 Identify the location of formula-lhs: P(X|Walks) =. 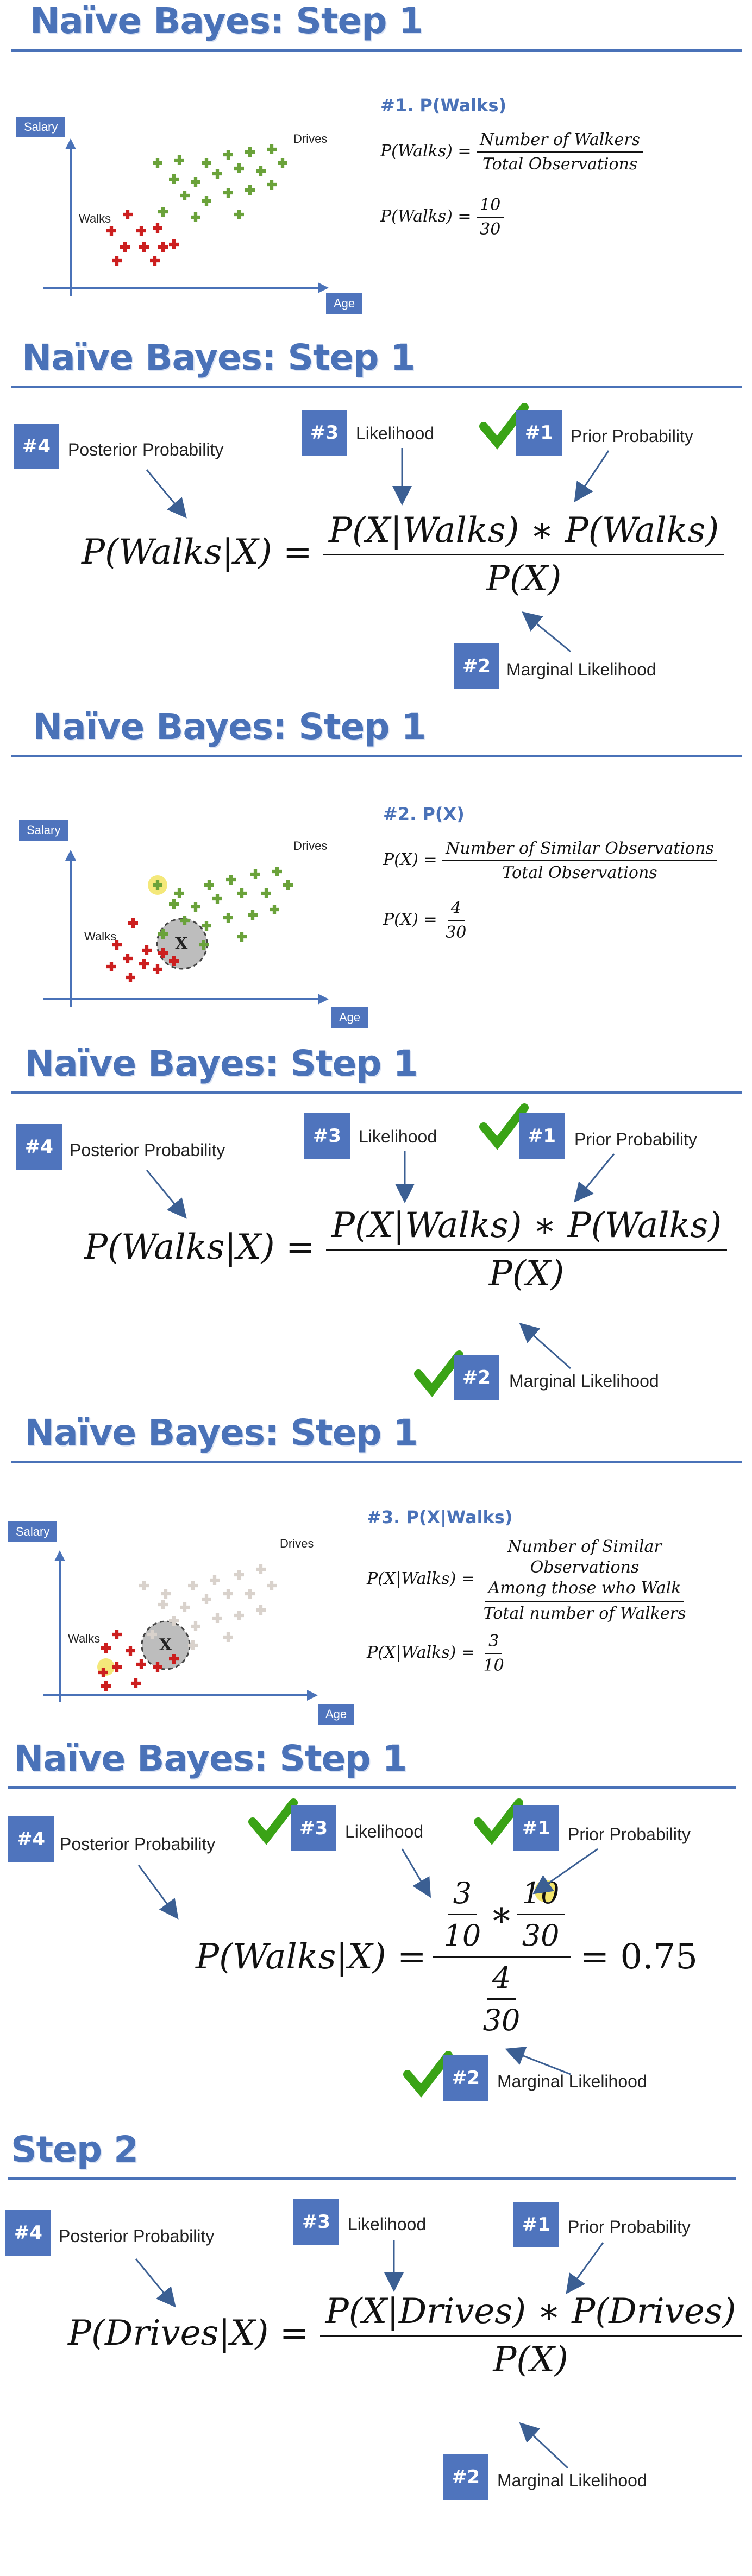
(421, 1579).